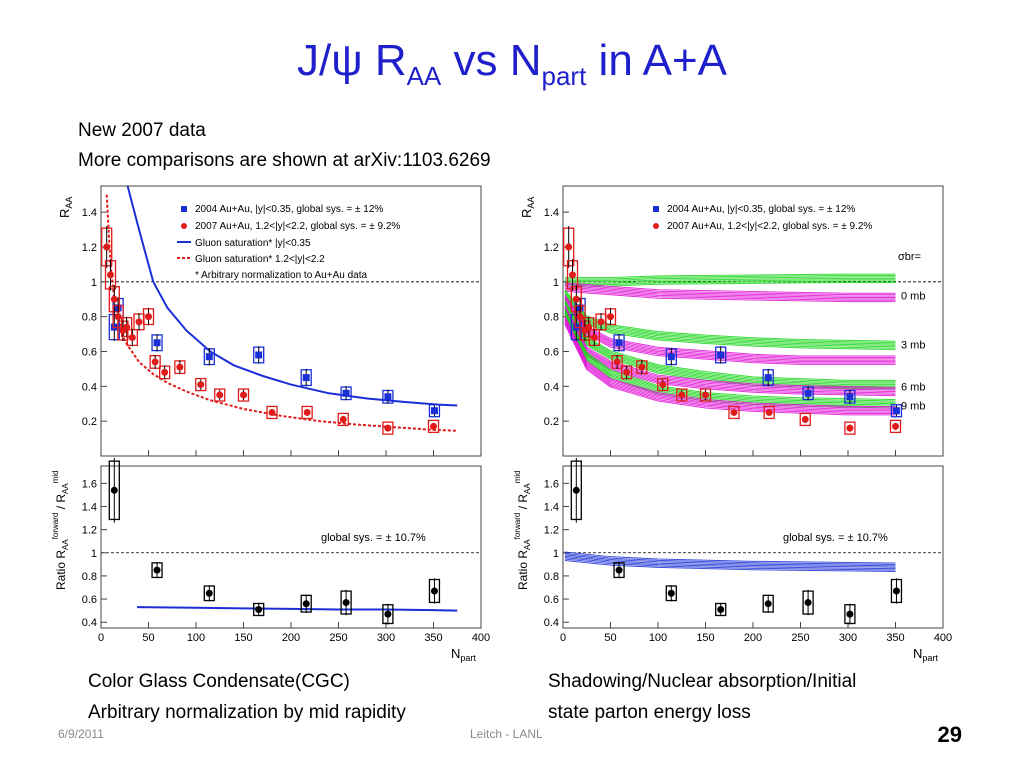 The width and height of the screenshot is (1024, 768). I want to click on left-bottom-xtick-label: 50, so click(148, 638).